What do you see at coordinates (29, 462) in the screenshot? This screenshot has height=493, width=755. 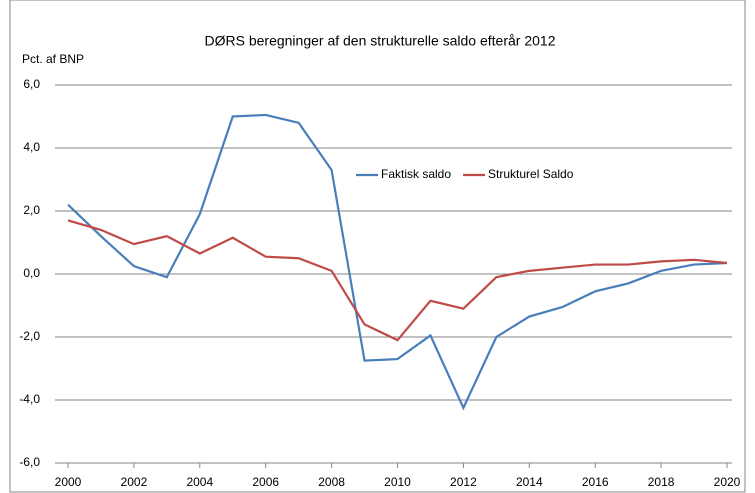 I see `y-tick-label: -6,0` at bounding box center [29, 462].